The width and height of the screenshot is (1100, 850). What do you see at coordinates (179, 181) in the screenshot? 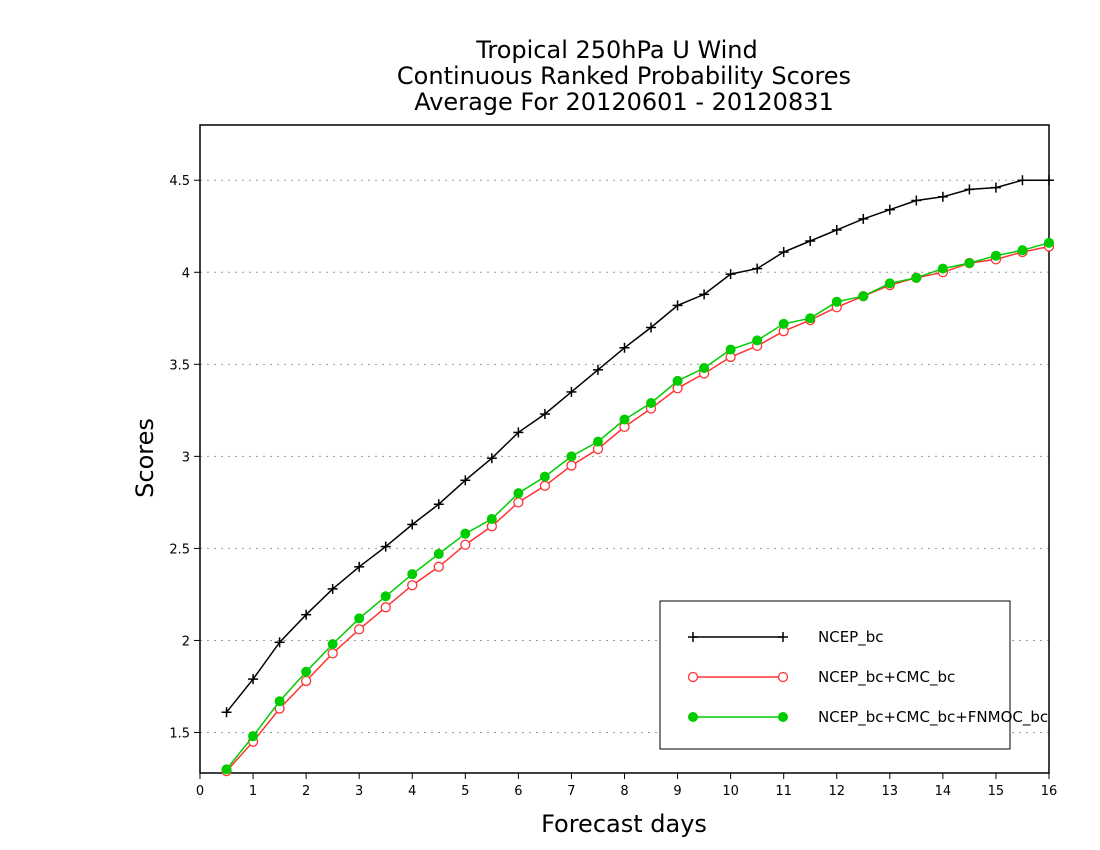
I see `y-tick-label: 4.5` at bounding box center [179, 181].